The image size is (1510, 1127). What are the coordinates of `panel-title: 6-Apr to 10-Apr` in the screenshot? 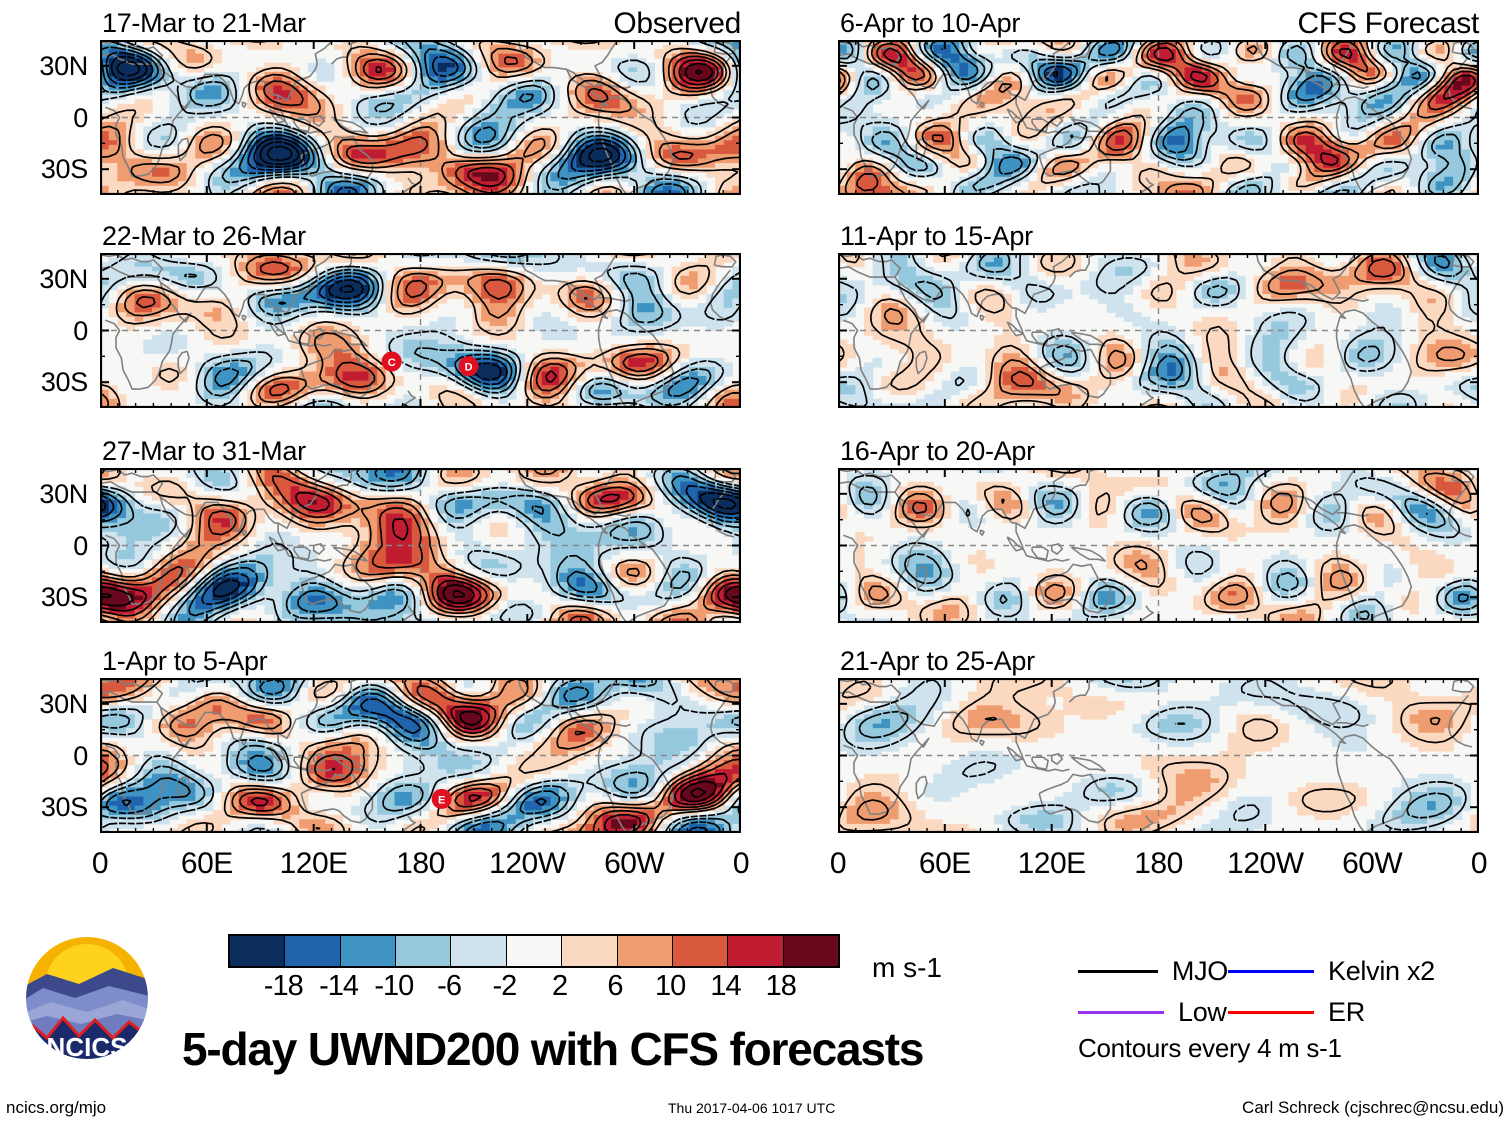 It's located at (930, 23).